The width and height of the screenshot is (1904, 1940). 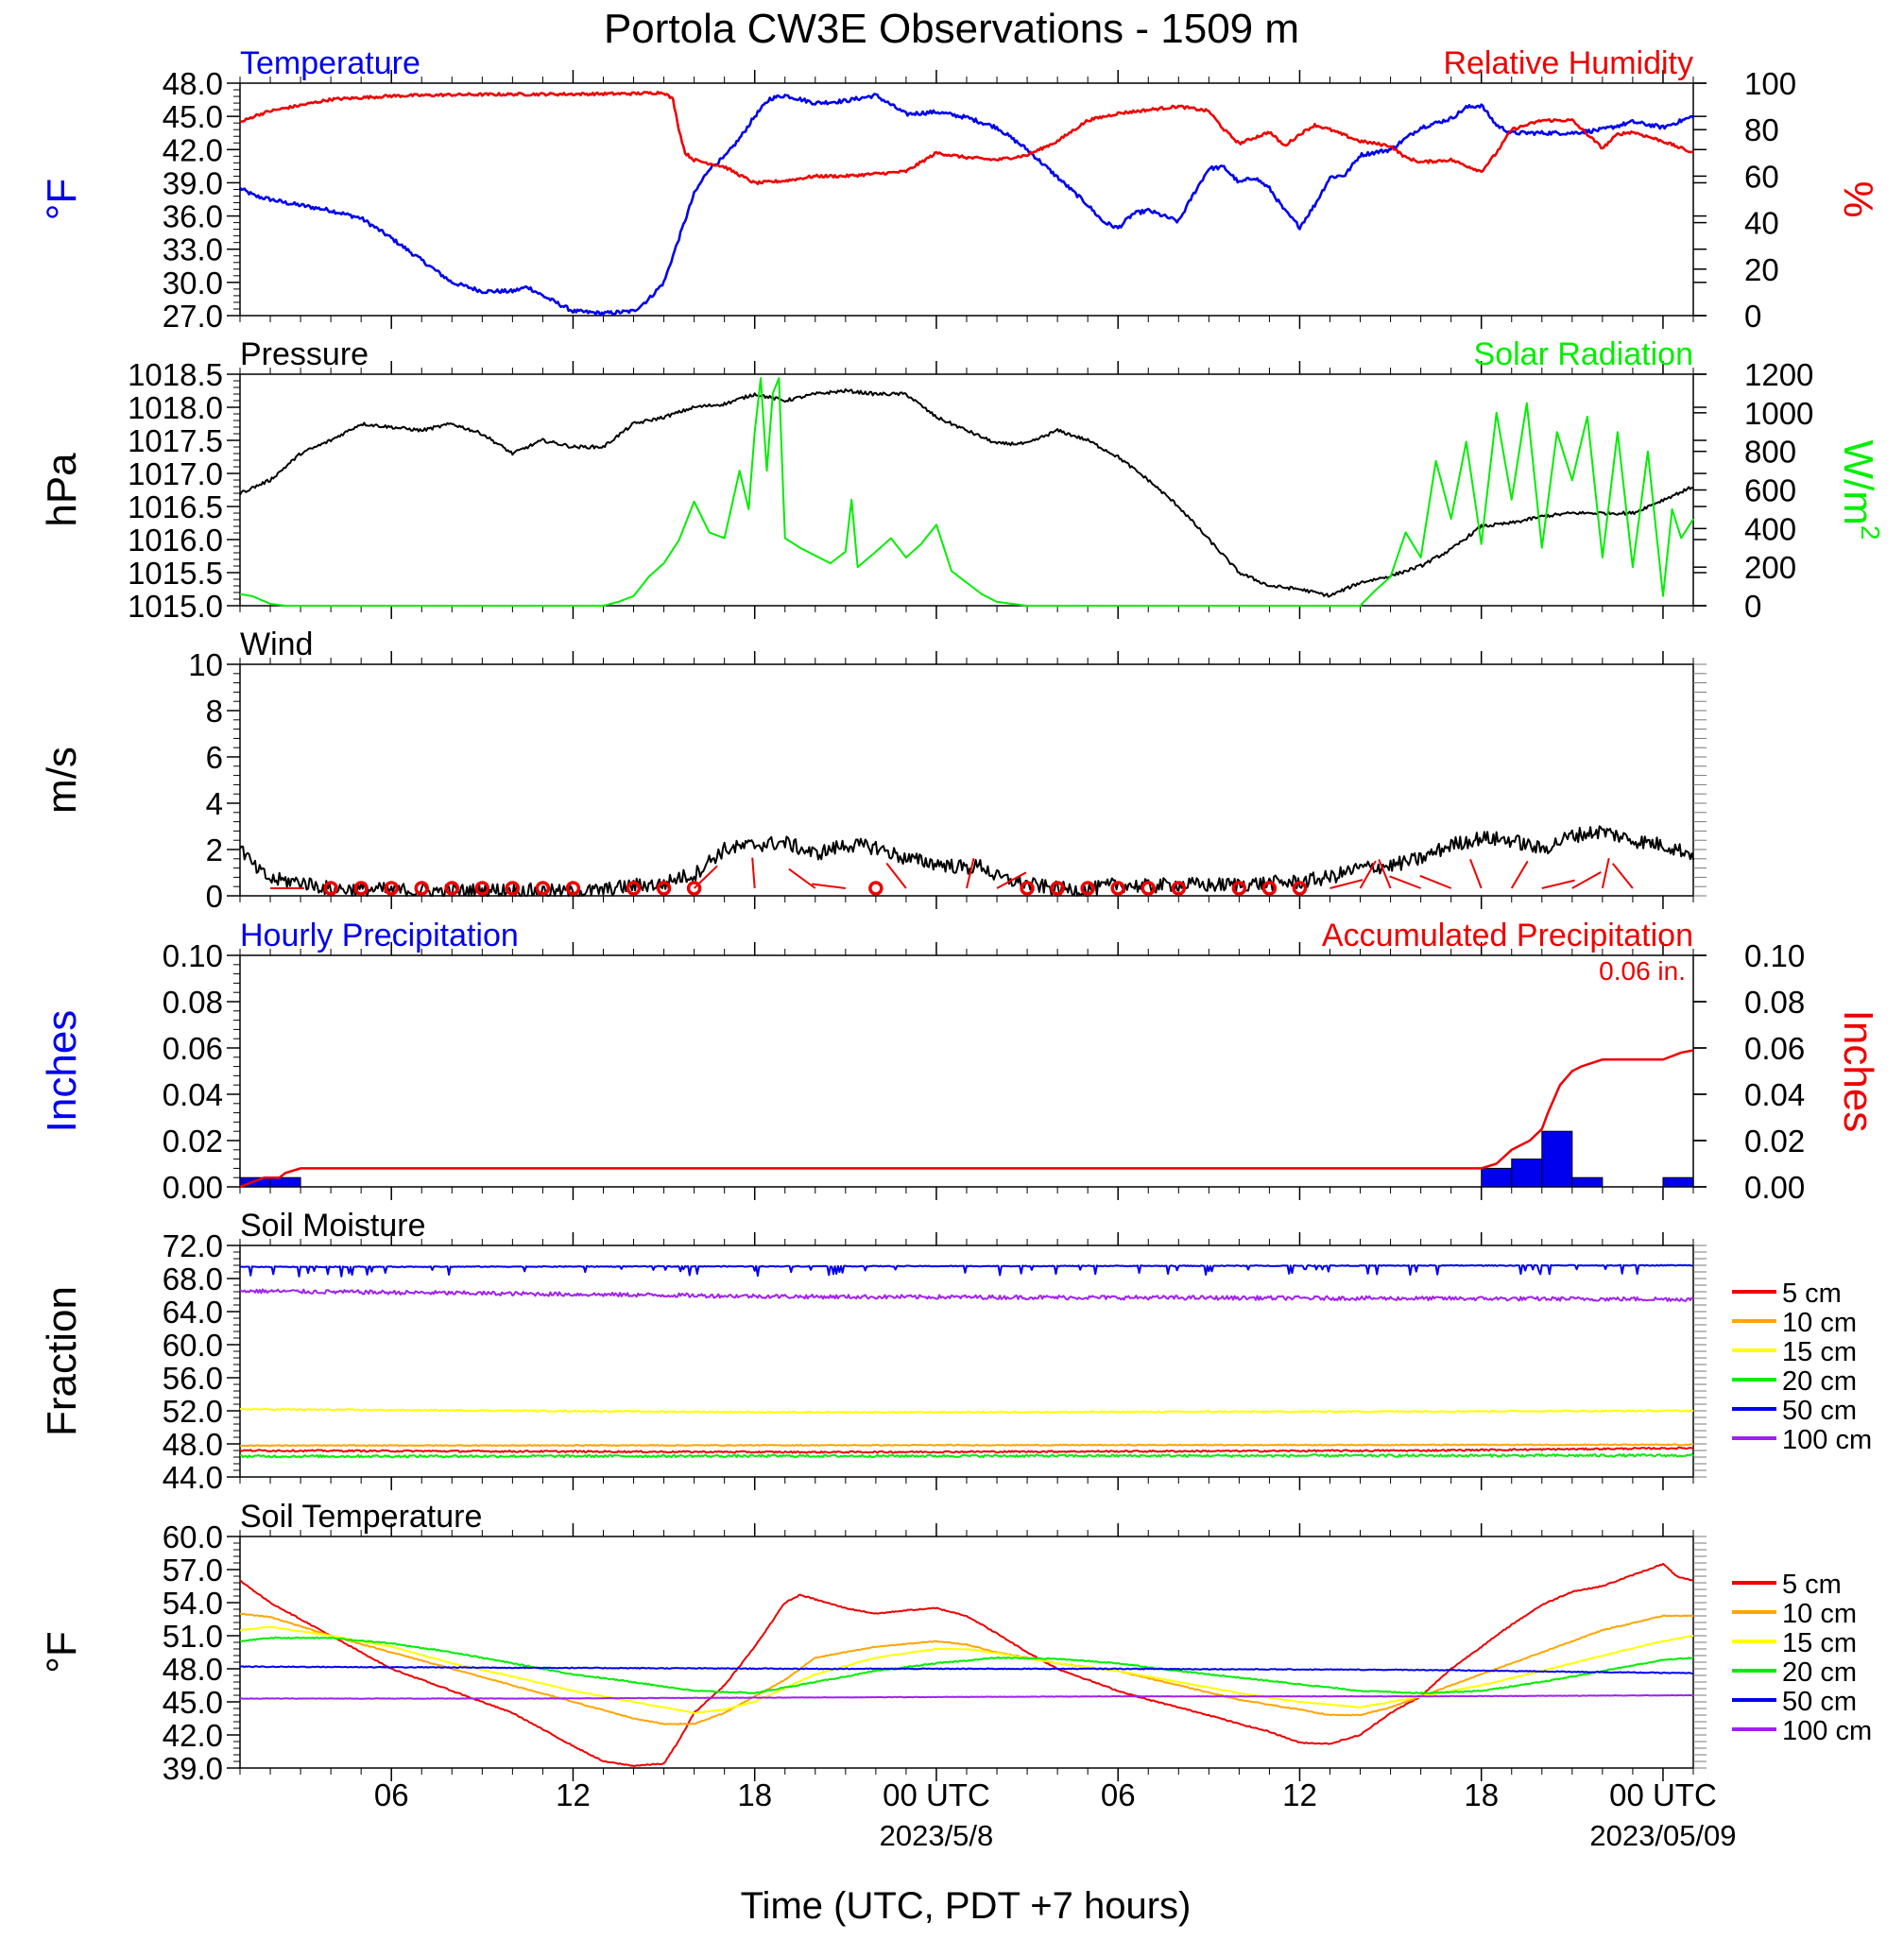 What do you see at coordinates (193, 283) in the screenshot?
I see `y-tick-label: 30.0` at bounding box center [193, 283].